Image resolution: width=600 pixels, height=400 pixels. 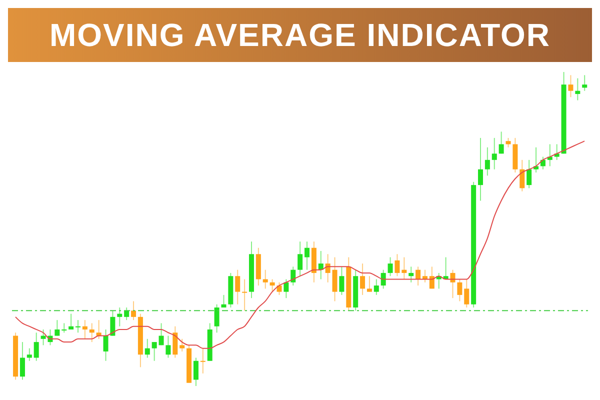 What do you see at coordinates (300, 35) in the screenshot?
I see `chart-title: MOVING AVERAGE INDICATOR` at bounding box center [300, 35].